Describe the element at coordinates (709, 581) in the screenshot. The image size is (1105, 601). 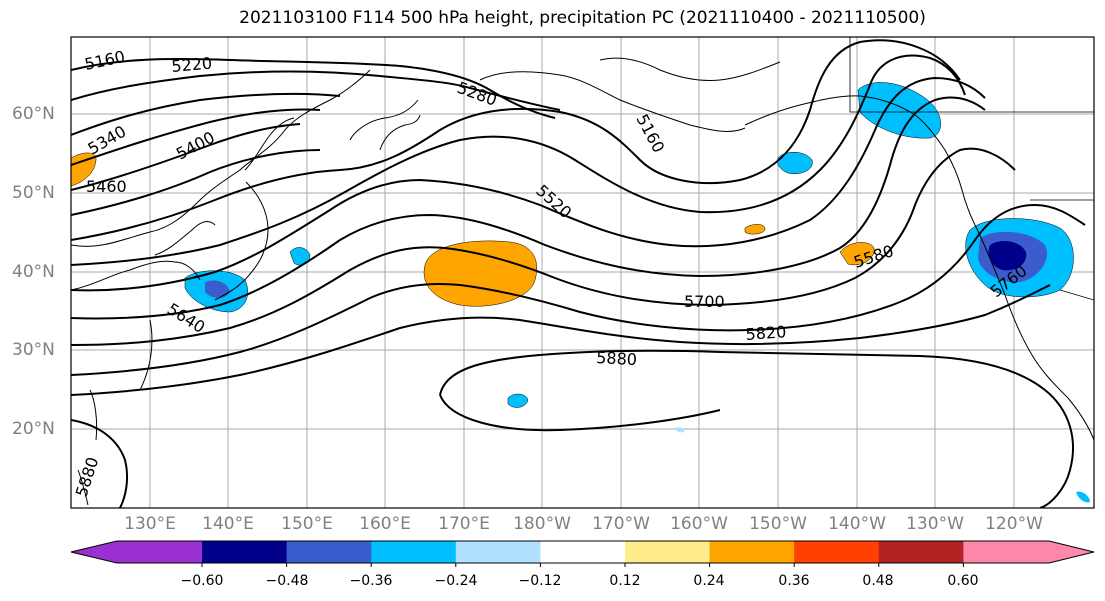
I see `colorbar-tick: 0.24` at that location.